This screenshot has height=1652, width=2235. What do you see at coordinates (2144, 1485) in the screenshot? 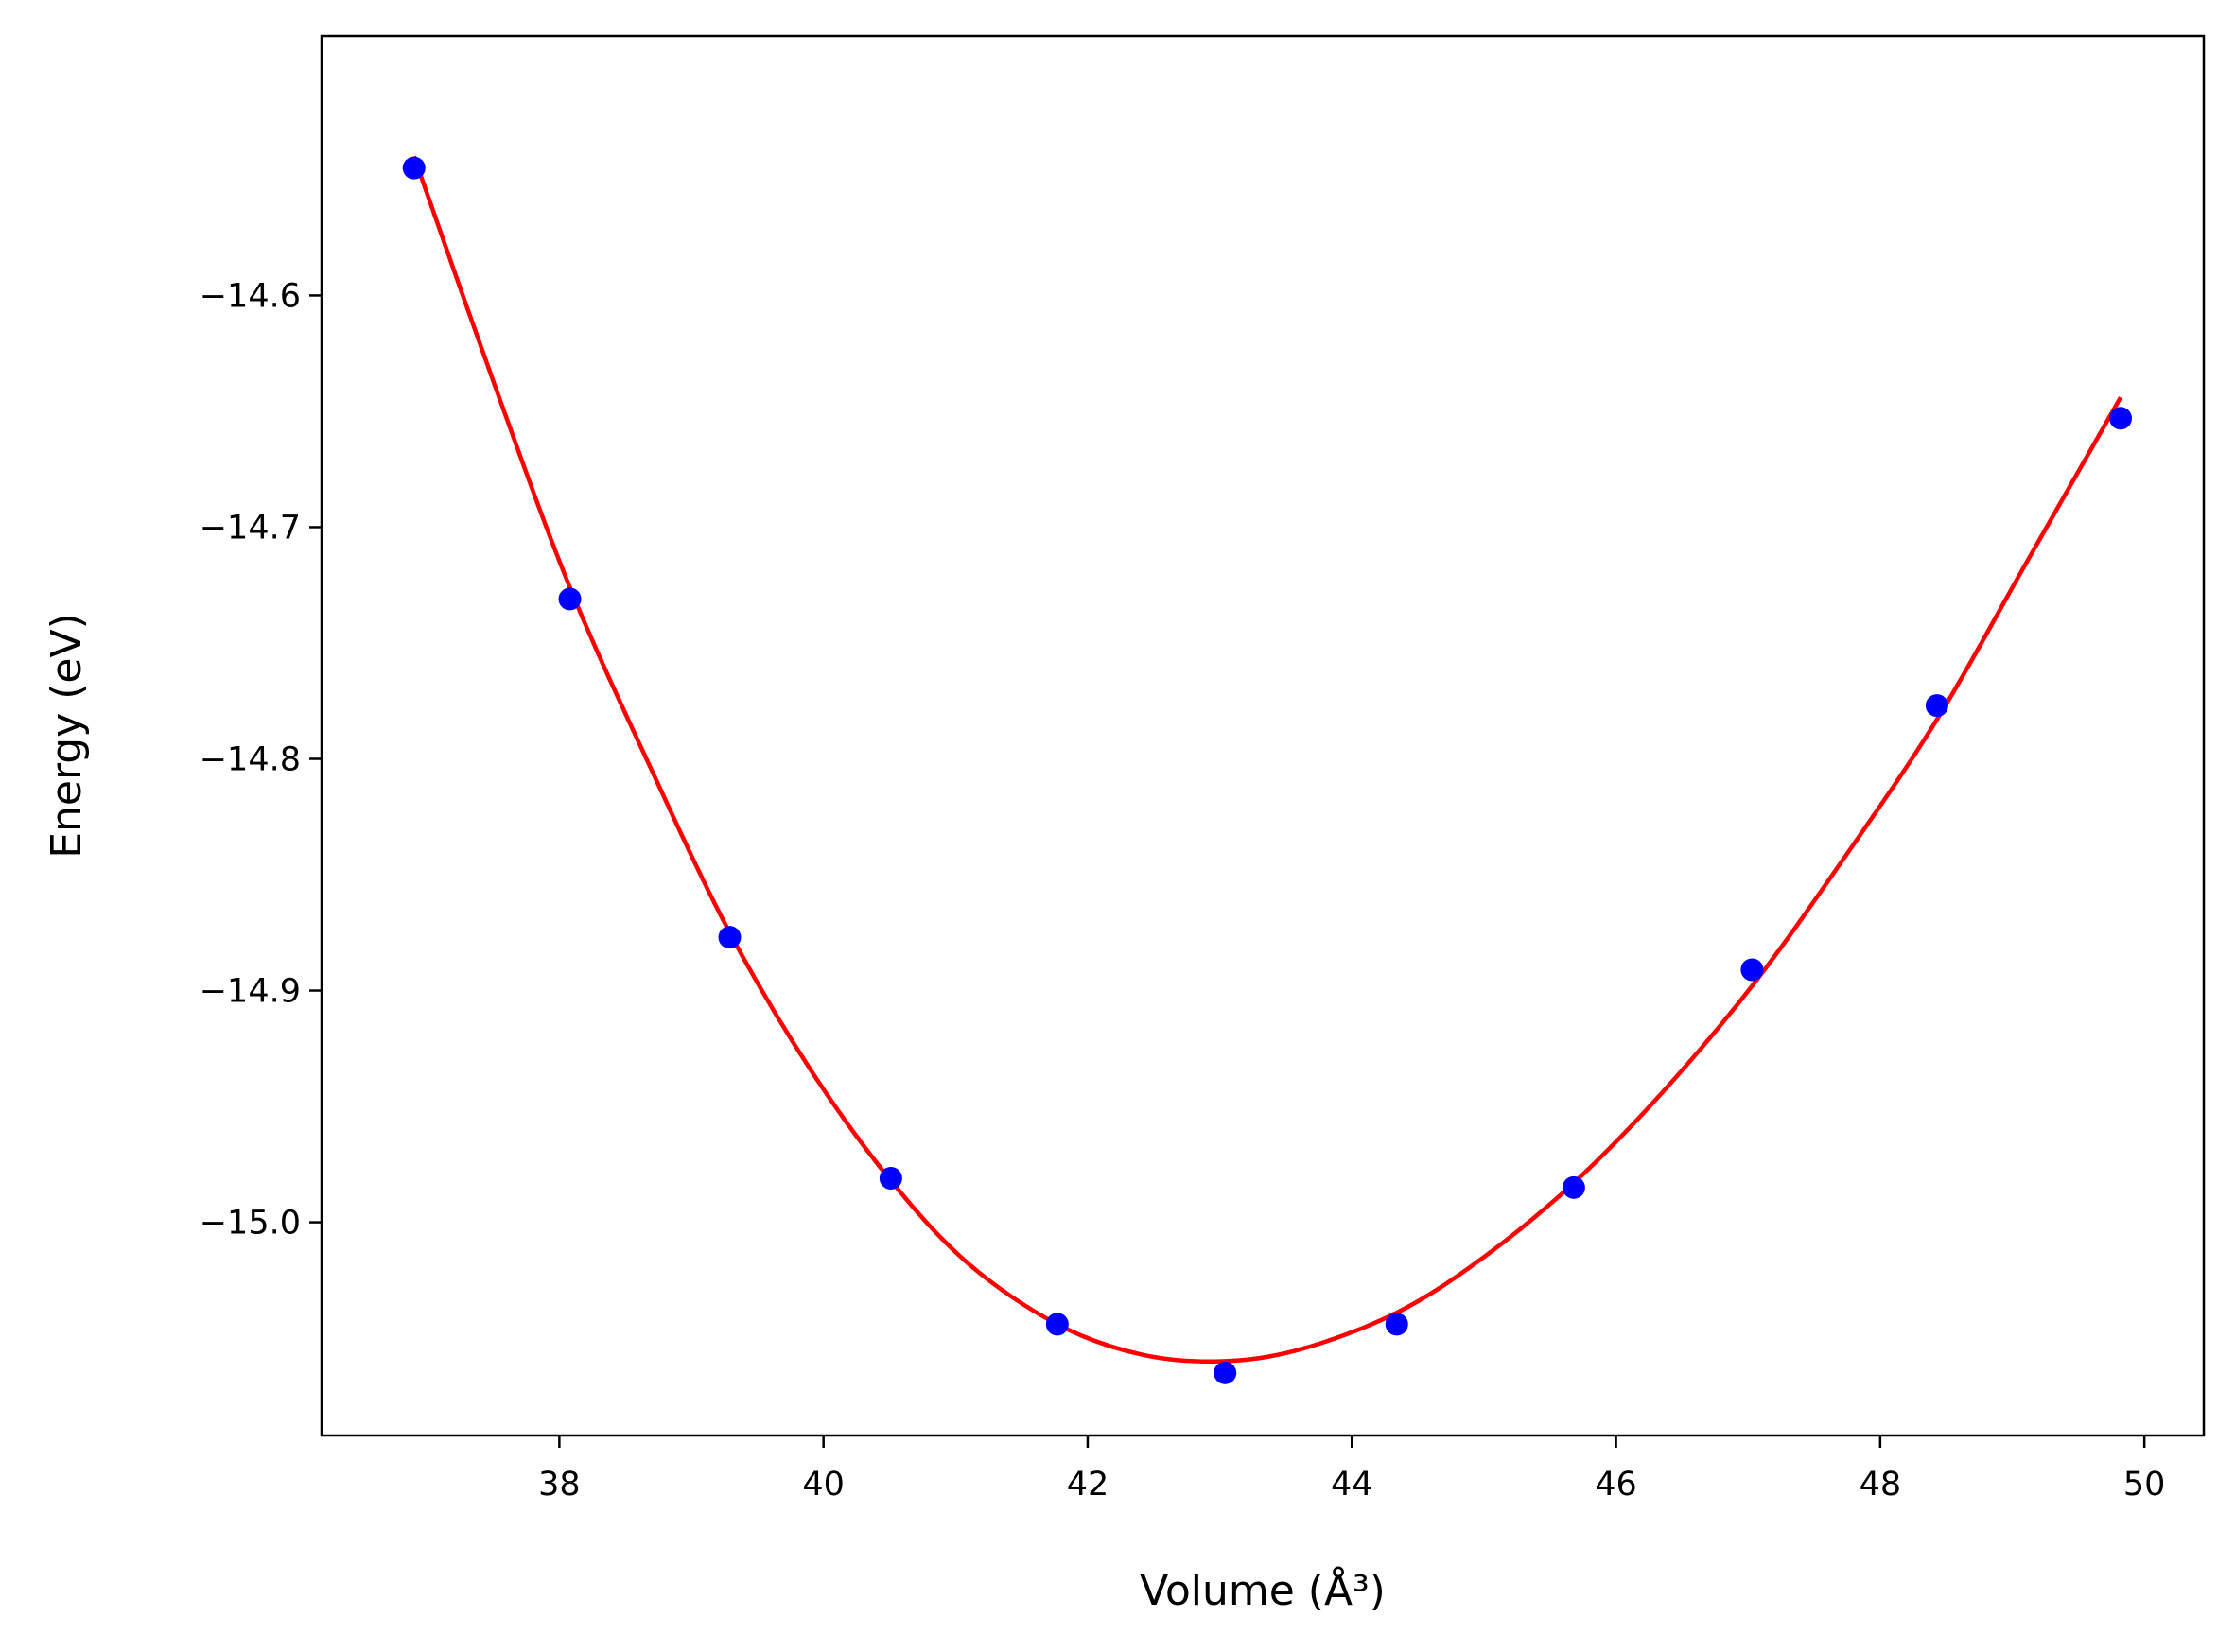
I see `x-tick-label: 50` at bounding box center [2144, 1485].